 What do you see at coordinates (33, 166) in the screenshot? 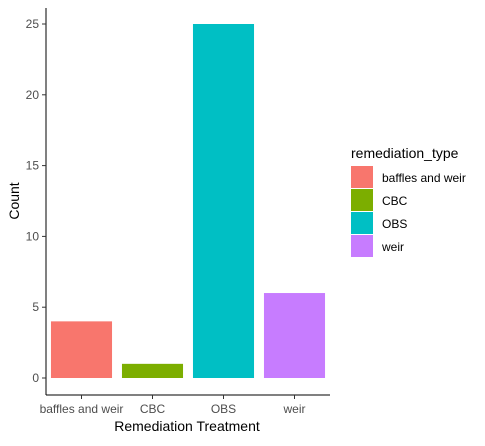
I see `y-tick-label: 15` at bounding box center [33, 166].